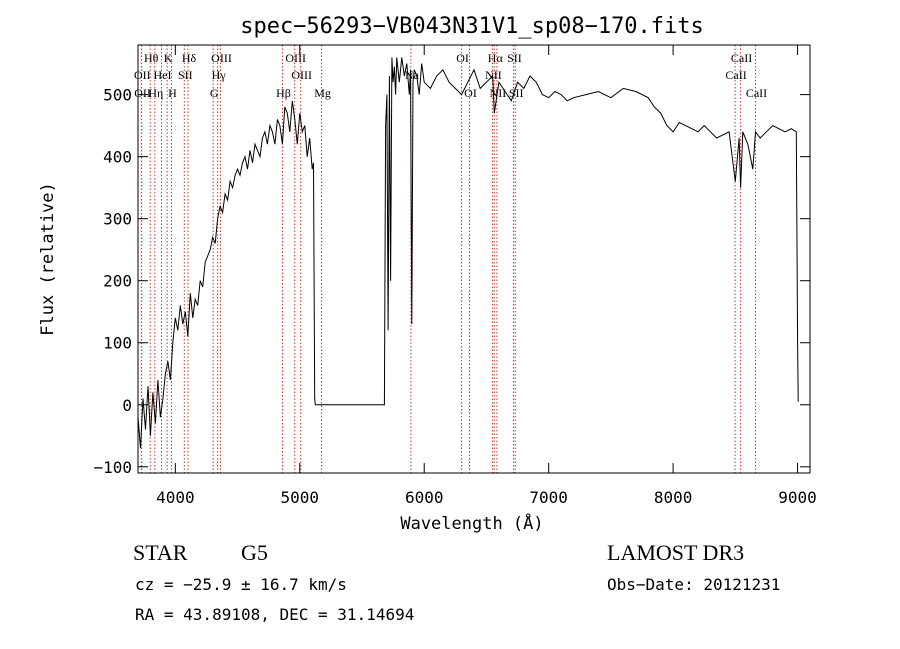  I want to click on line-label-19: Hα, so click(496, 58).